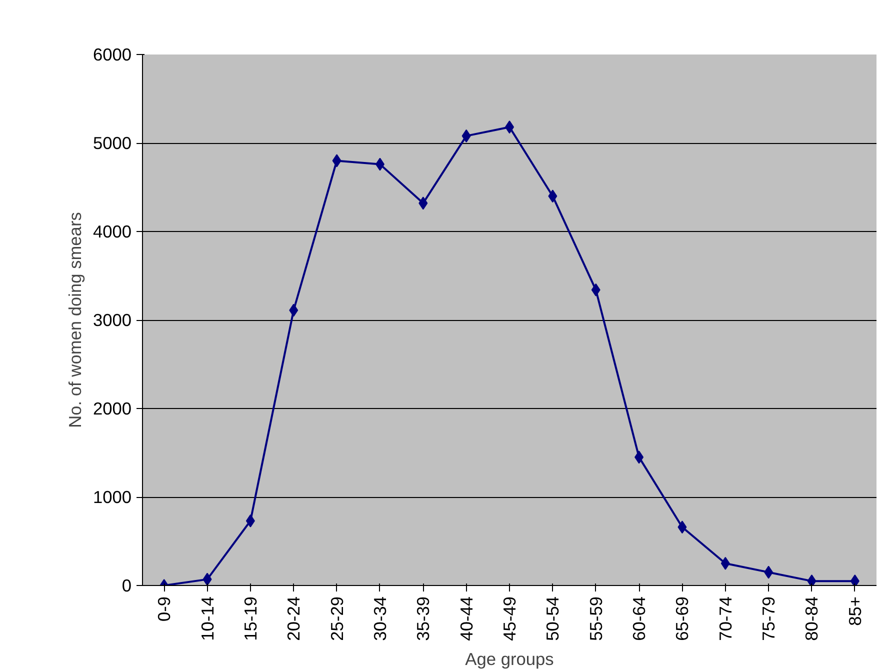 This screenshot has width=880, height=671. I want to click on x-tick-label: 45-49, so click(510, 618).